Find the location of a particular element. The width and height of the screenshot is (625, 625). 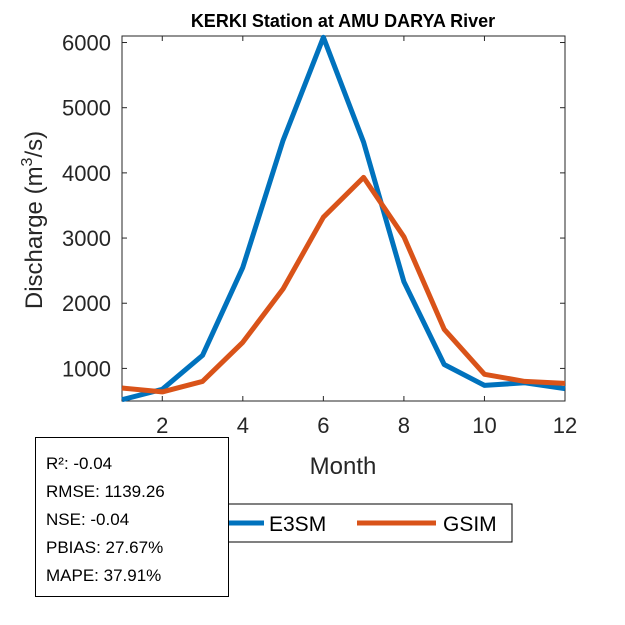

legend: E3SM GSIM is located at coordinates (365, 523).